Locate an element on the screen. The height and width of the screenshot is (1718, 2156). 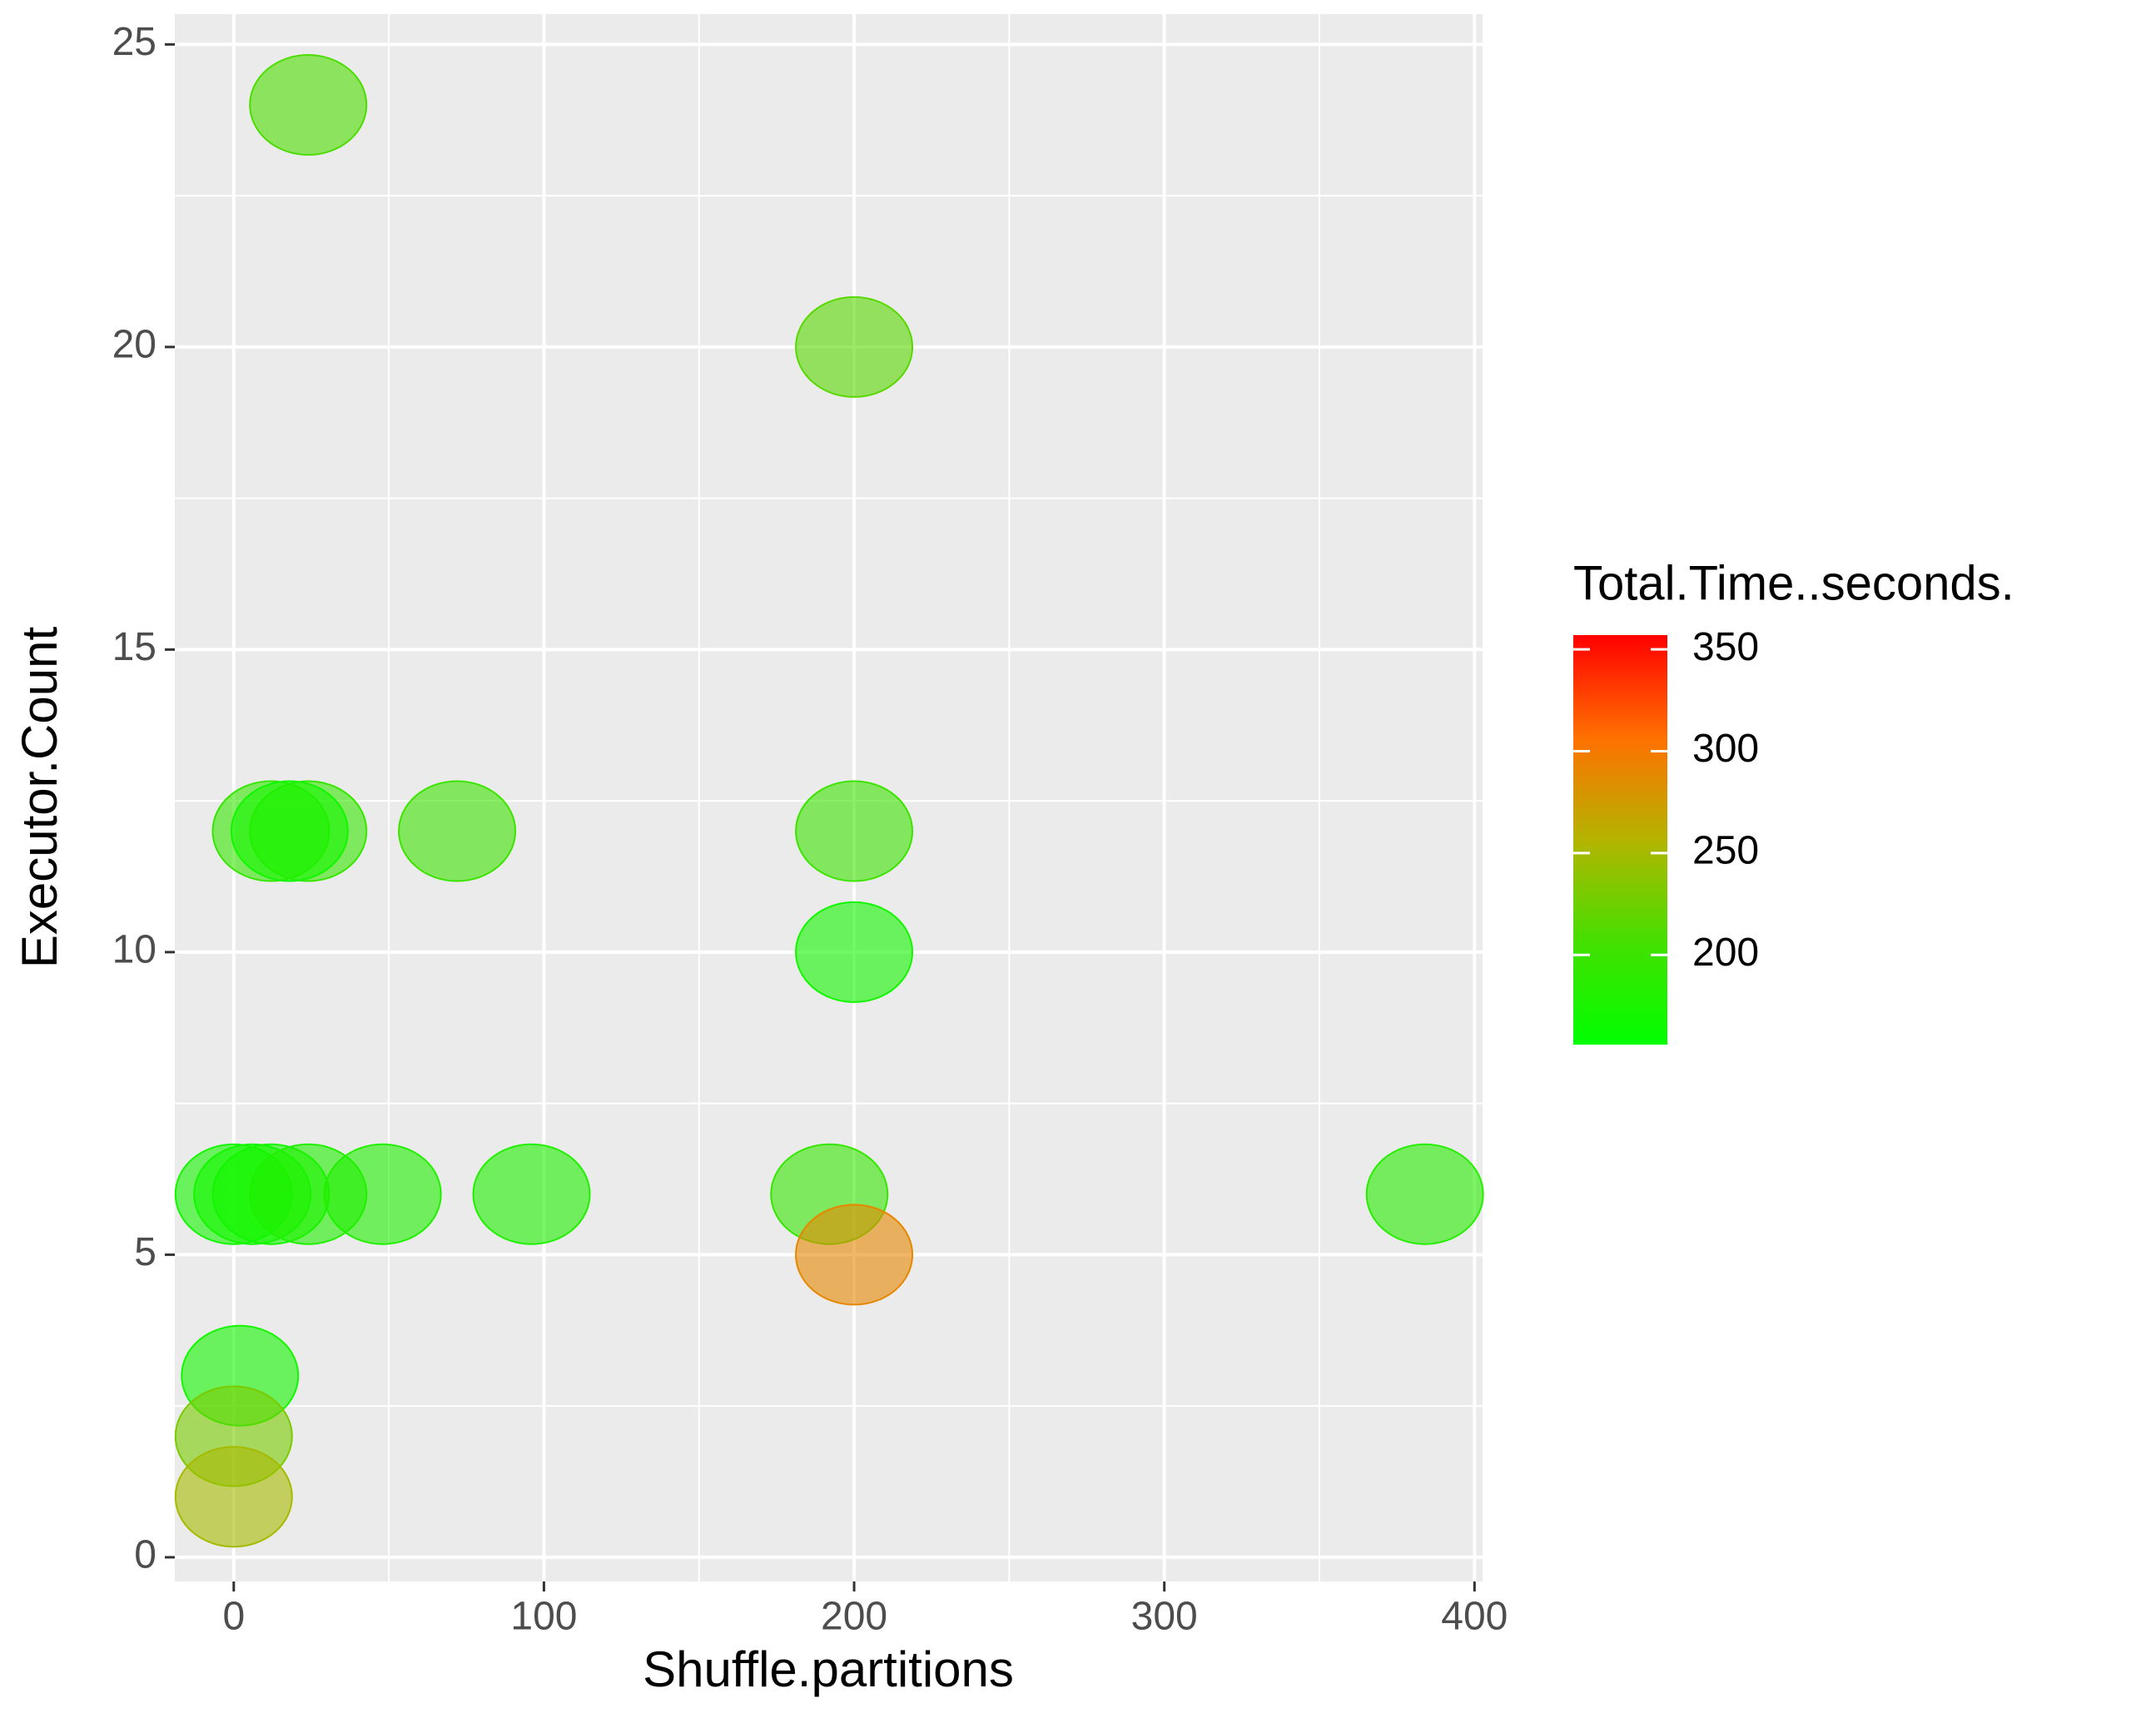
y-tick-label: 20 is located at coordinates (134, 345).